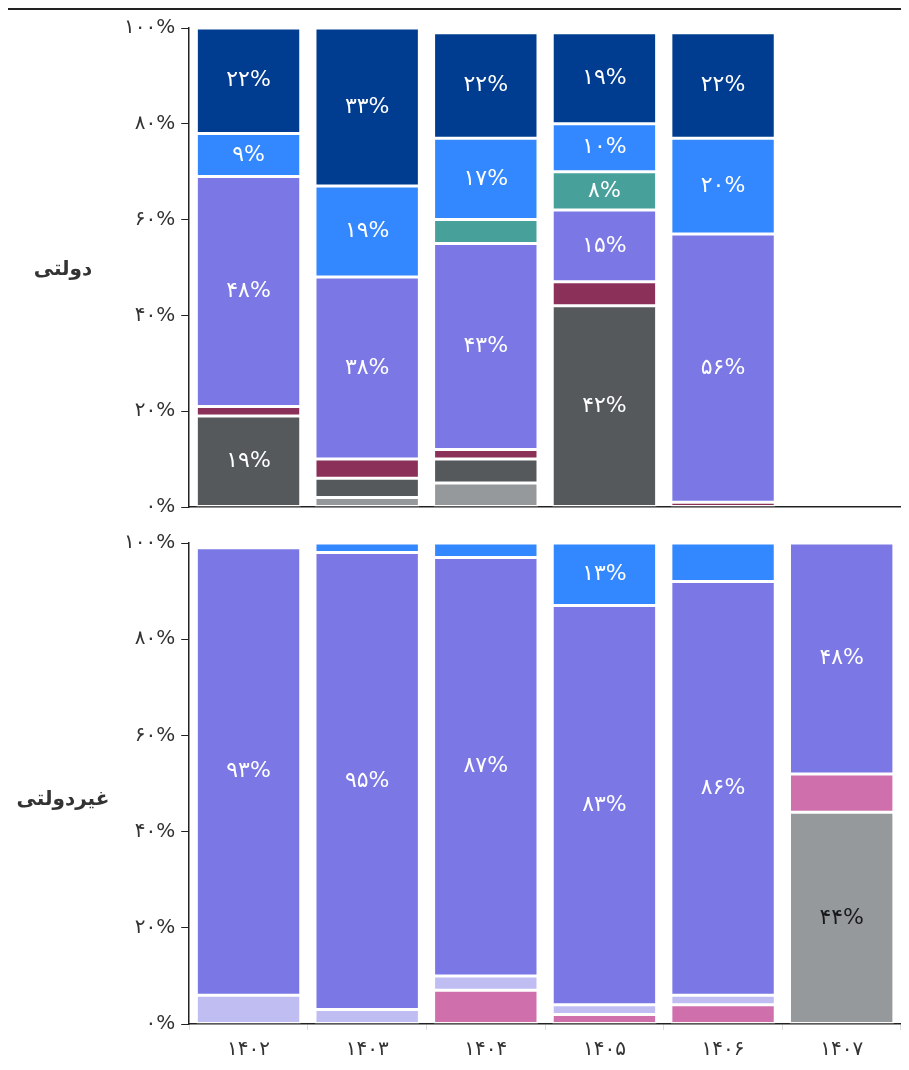 This screenshot has height=1070, width=909. What do you see at coordinates (248, 770) in the screenshot?
I see `data-label: ۹۳%` at bounding box center [248, 770].